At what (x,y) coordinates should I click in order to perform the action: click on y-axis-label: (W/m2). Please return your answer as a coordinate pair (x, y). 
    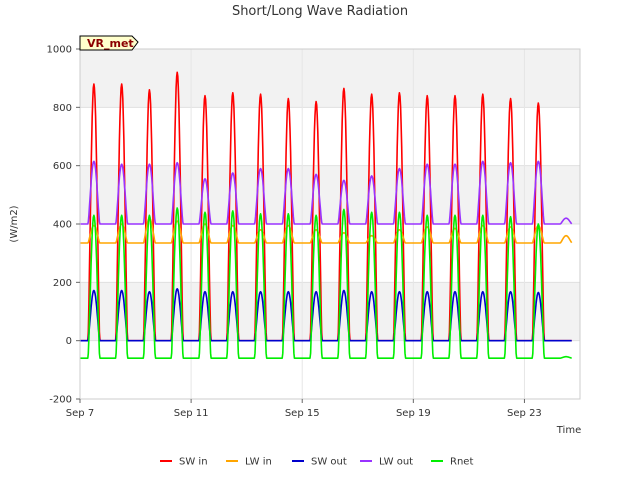
    Looking at the image, I should click on (14, 223).